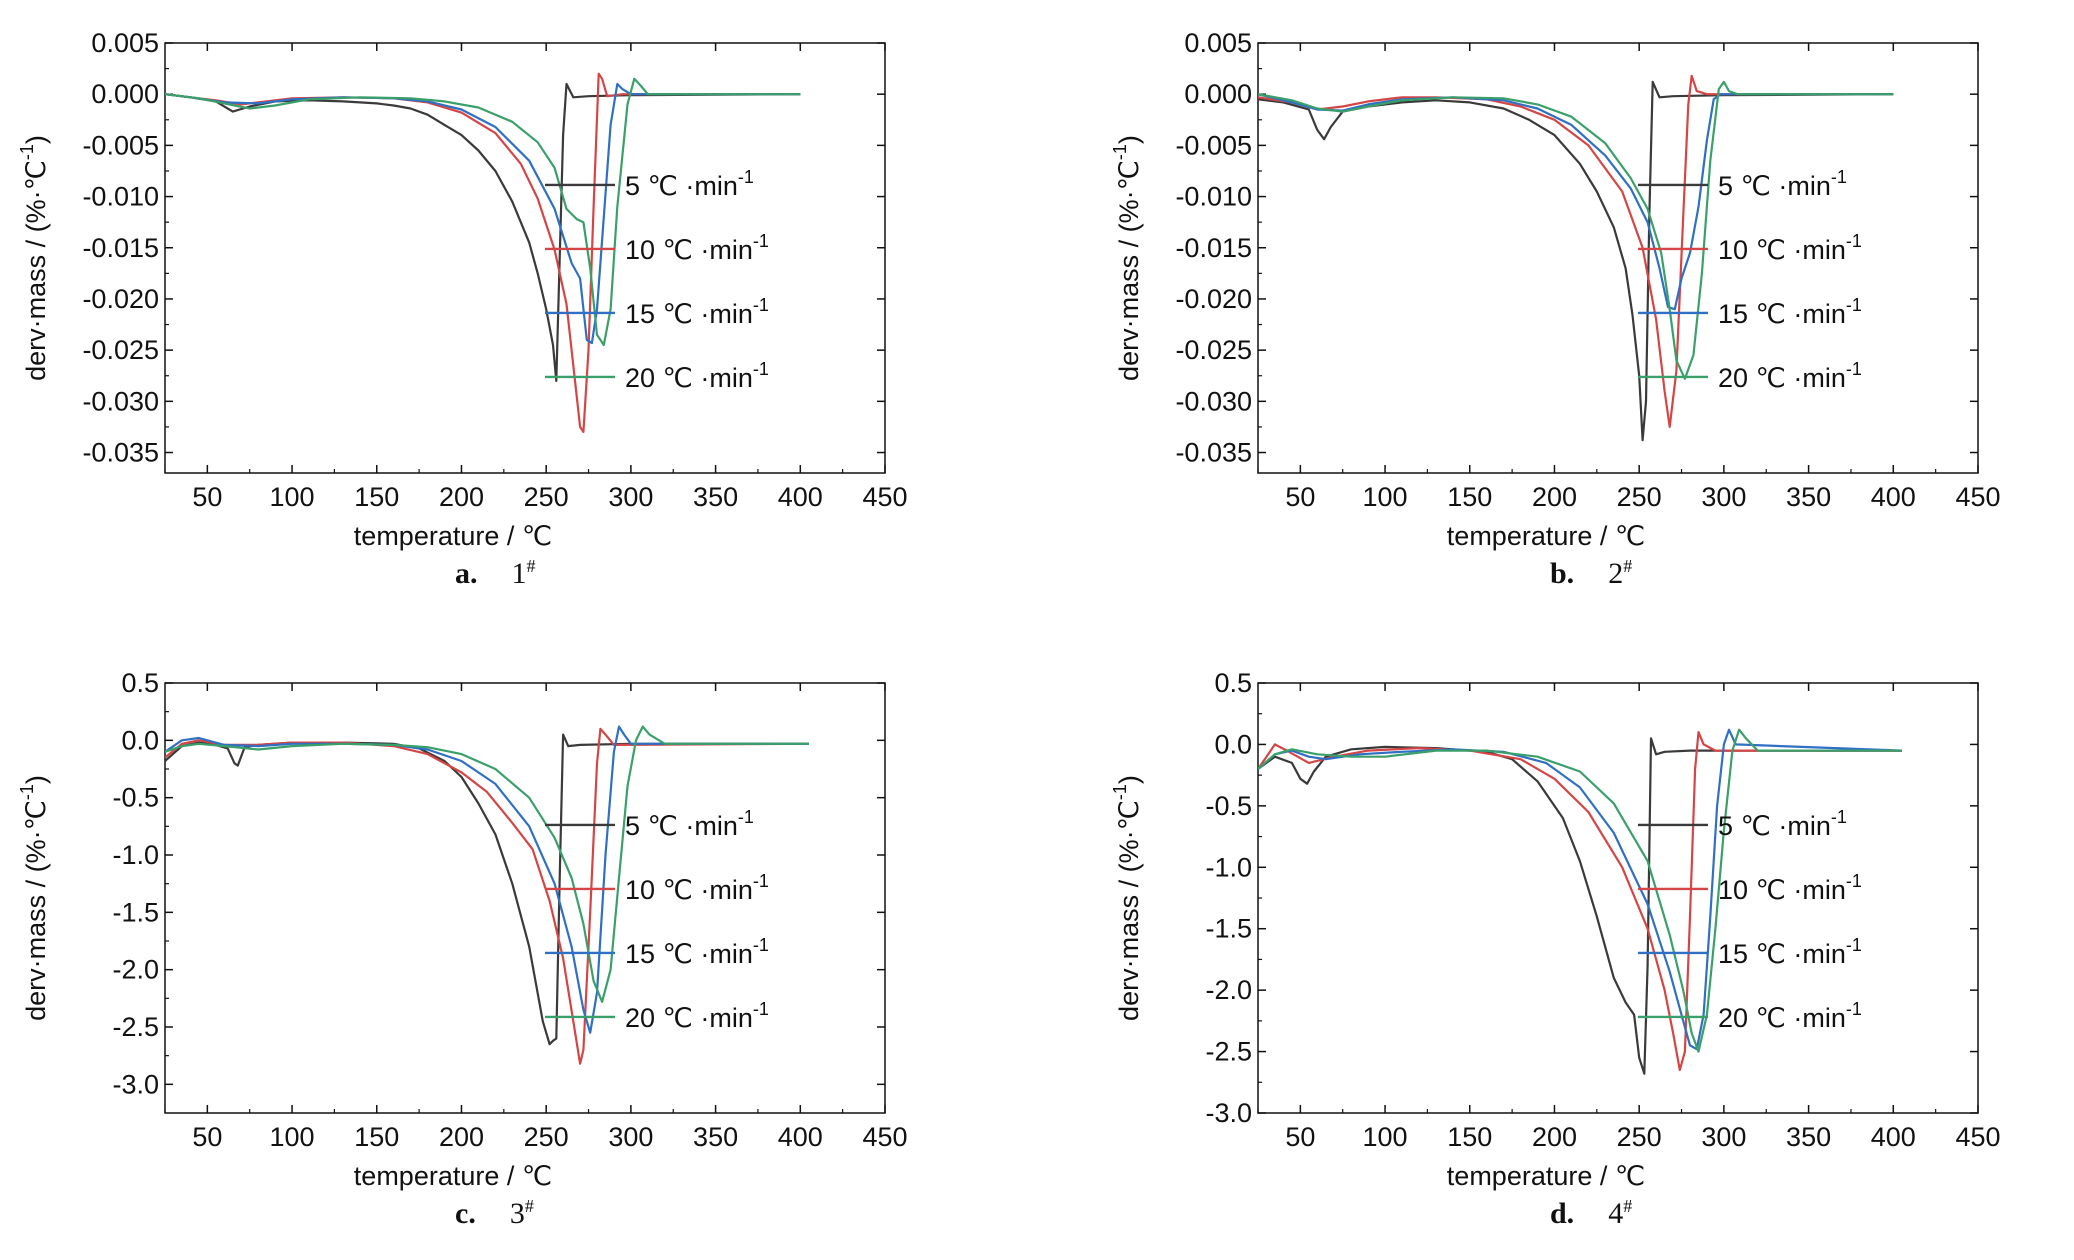 This screenshot has height=1260, width=2074. I want to click on legend-label-main: 5 ℃ ·min, so click(1774, 186).